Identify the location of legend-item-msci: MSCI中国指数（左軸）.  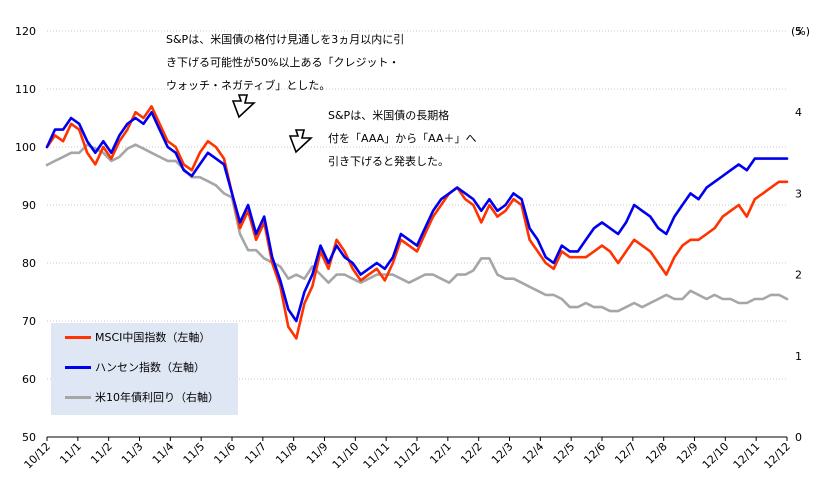
(137, 337).